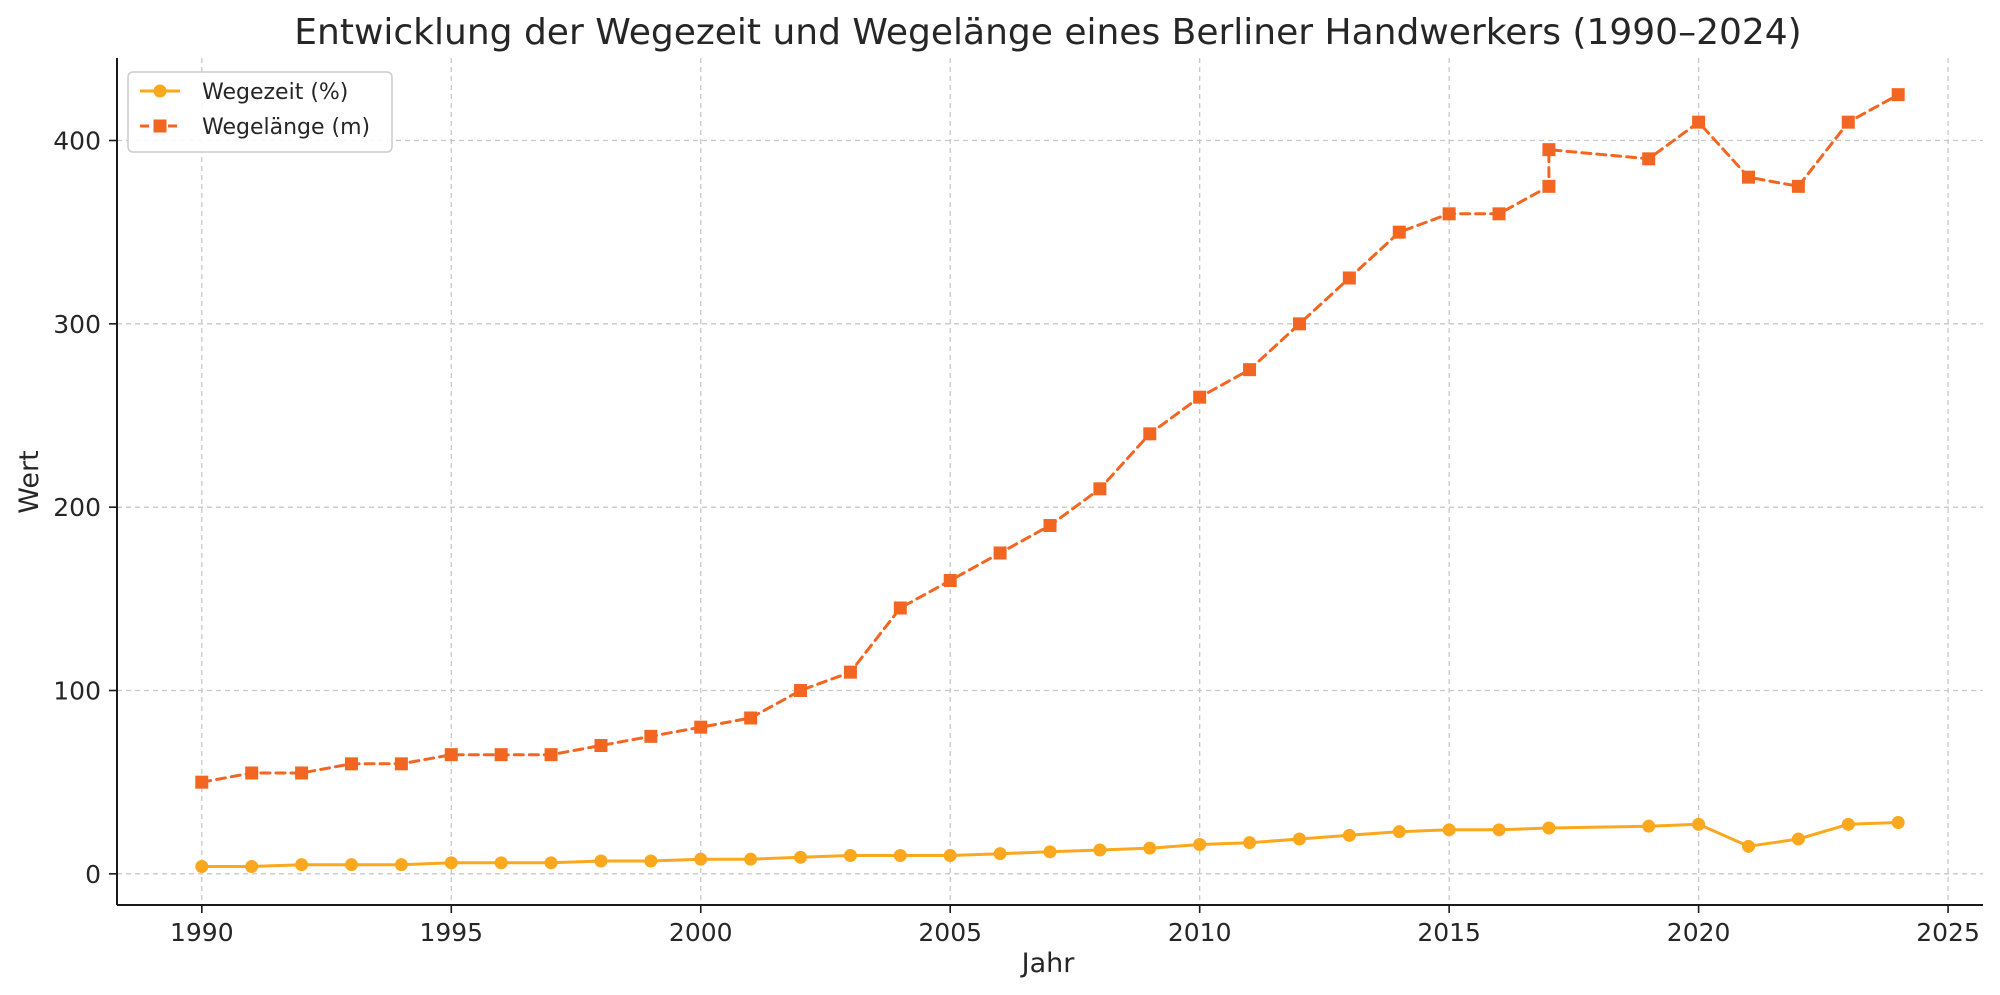  I want to click on series-wegezeit, so click(1050, 844).